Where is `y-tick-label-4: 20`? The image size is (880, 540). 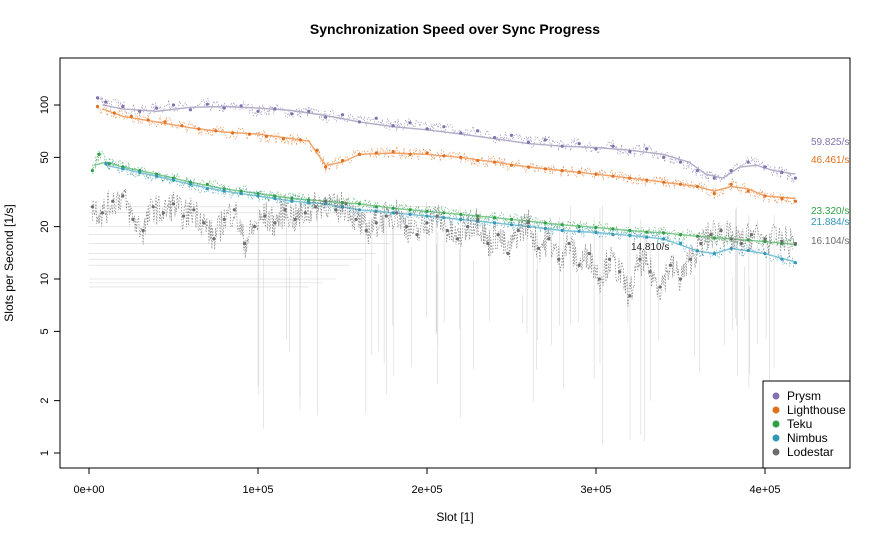
y-tick-label-4: 20 is located at coordinates (45, 226).